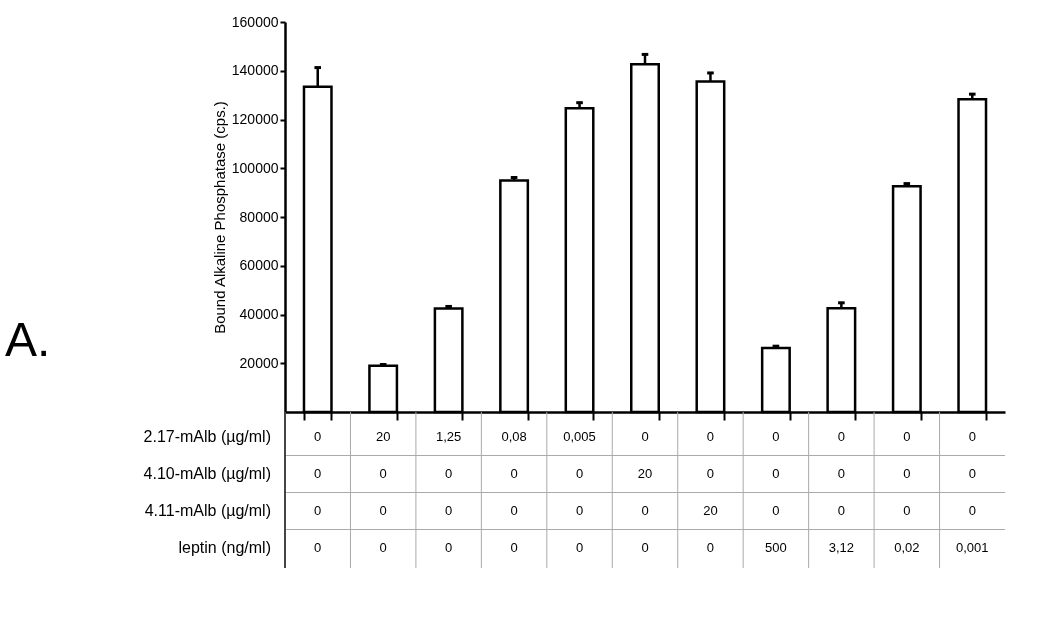 This screenshot has width=1049, height=641. What do you see at coordinates (255, 21) in the screenshot?
I see `y-tick-label: 160000` at bounding box center [255, 21].